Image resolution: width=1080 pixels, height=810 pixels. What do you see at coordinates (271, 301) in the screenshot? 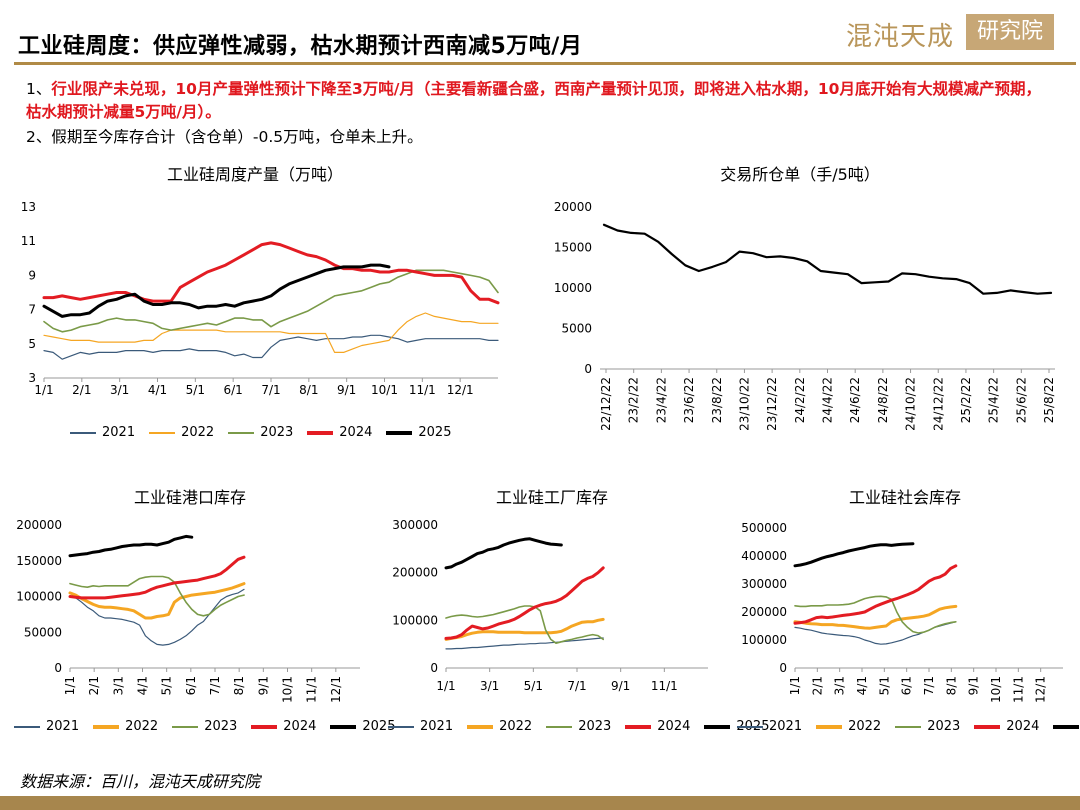
I see `series-line-output-2023` at bounding box center [271, 301].